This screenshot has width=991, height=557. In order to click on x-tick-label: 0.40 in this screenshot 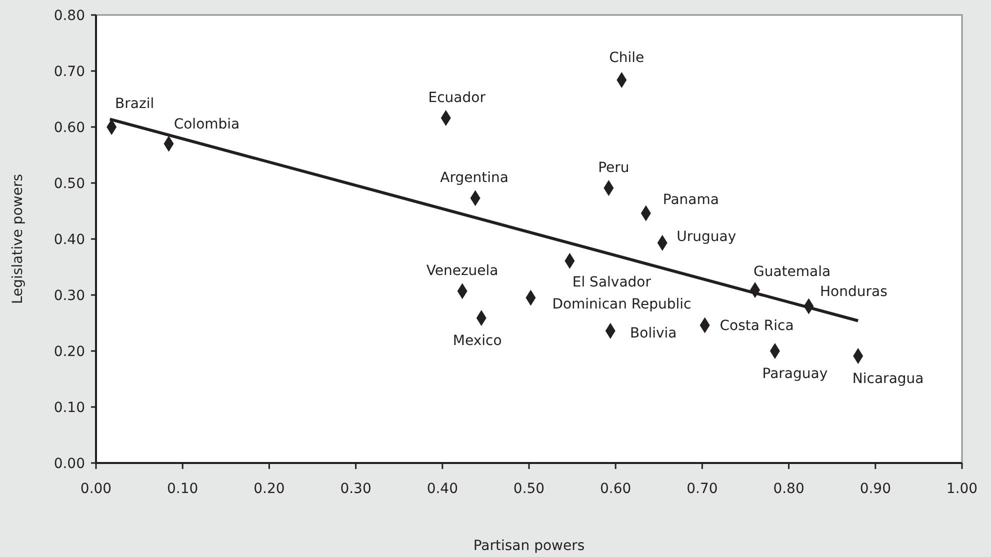, I will do `click(442, 489)`.